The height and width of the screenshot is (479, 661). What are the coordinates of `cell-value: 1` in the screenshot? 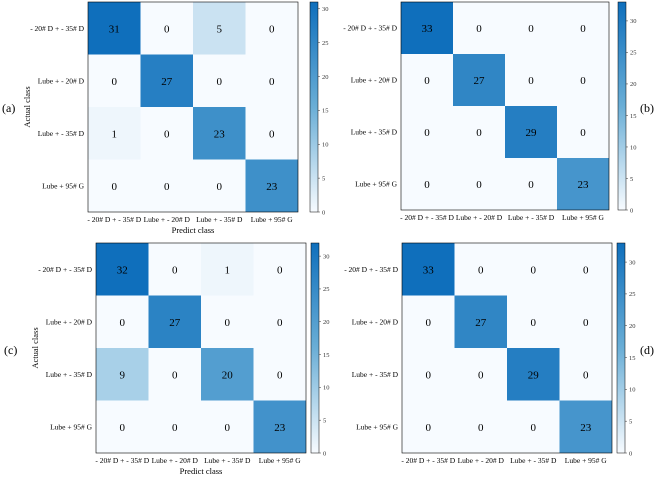 It's located at (115, 134).